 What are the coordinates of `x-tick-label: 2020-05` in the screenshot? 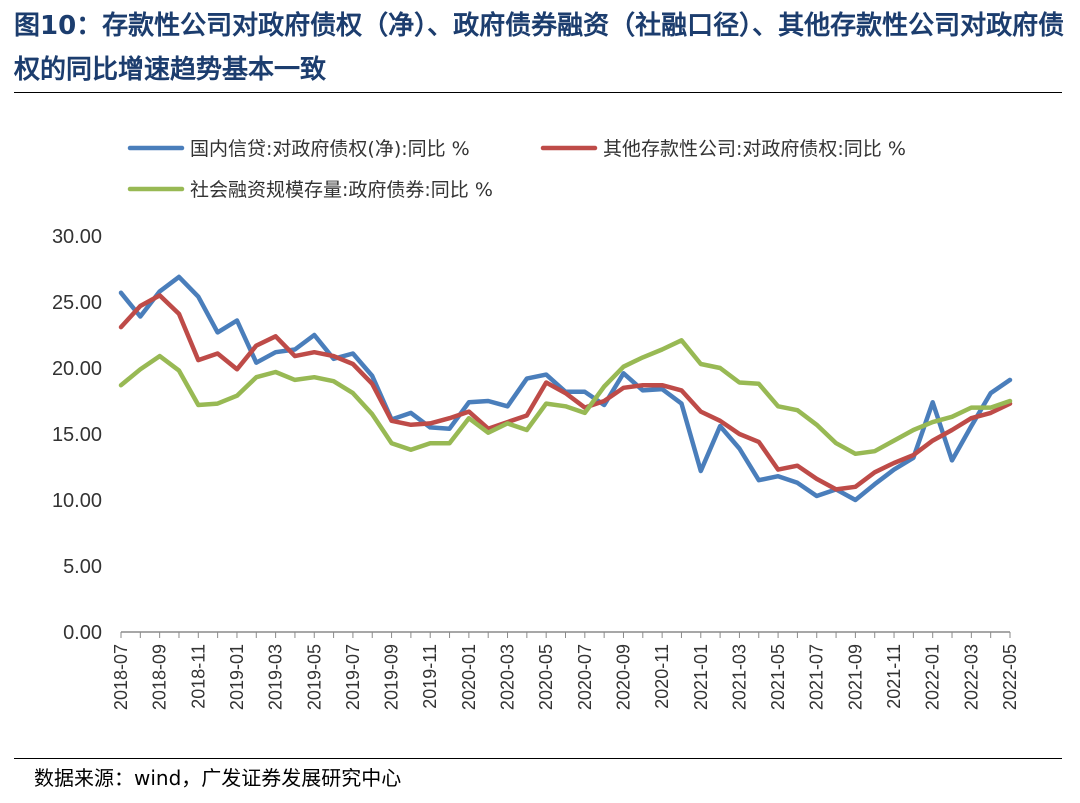 It's located at (546, 677).